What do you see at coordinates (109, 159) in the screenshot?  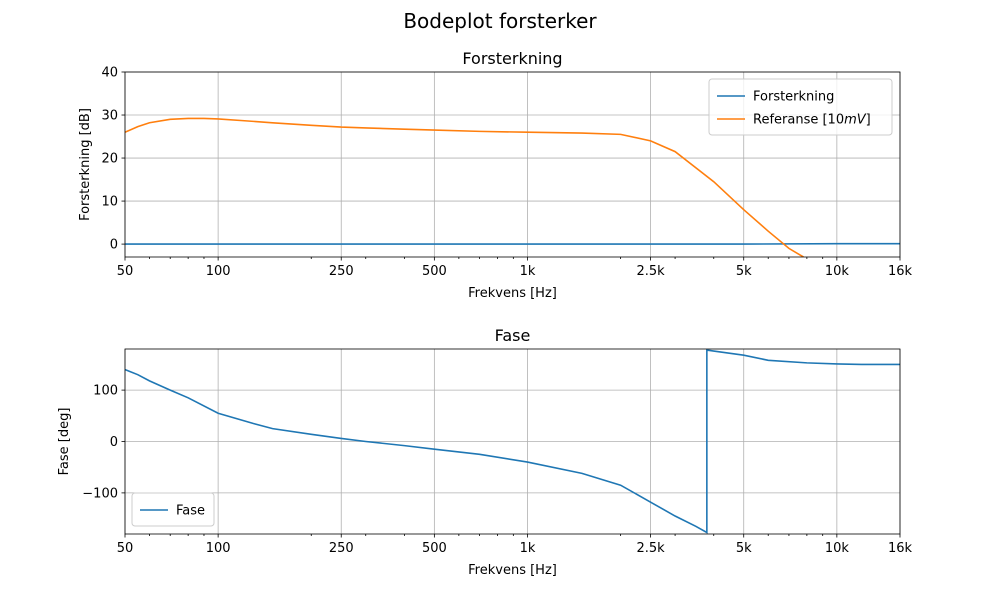 I see `y-tick-label: 20` at bounding box center [109, 159].